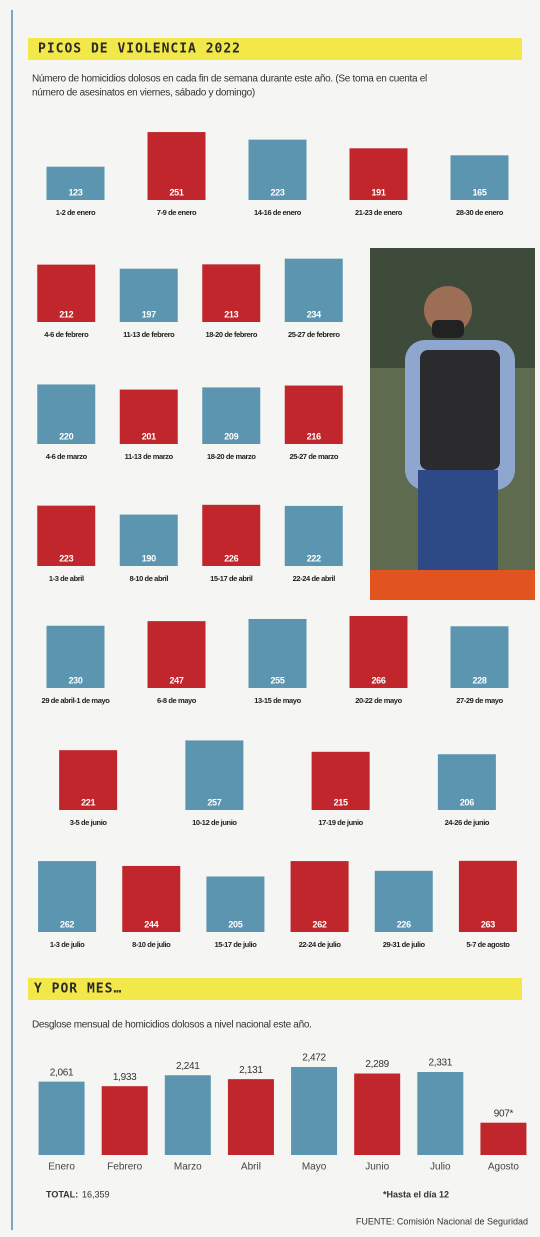 The width and height of the screenshot is (540, 1237). Describe the element at coordinates (404, 924) in the screenshot. I see `value-label: 226` at that location.